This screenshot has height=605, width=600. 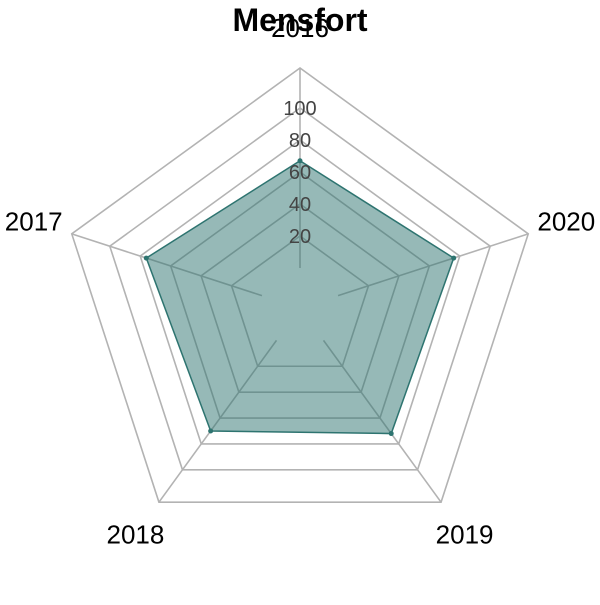 What do you see at coordinates (299, 109) in the screenshot?
I see `tick-label-100: 100` at bounding box center [299, 109].